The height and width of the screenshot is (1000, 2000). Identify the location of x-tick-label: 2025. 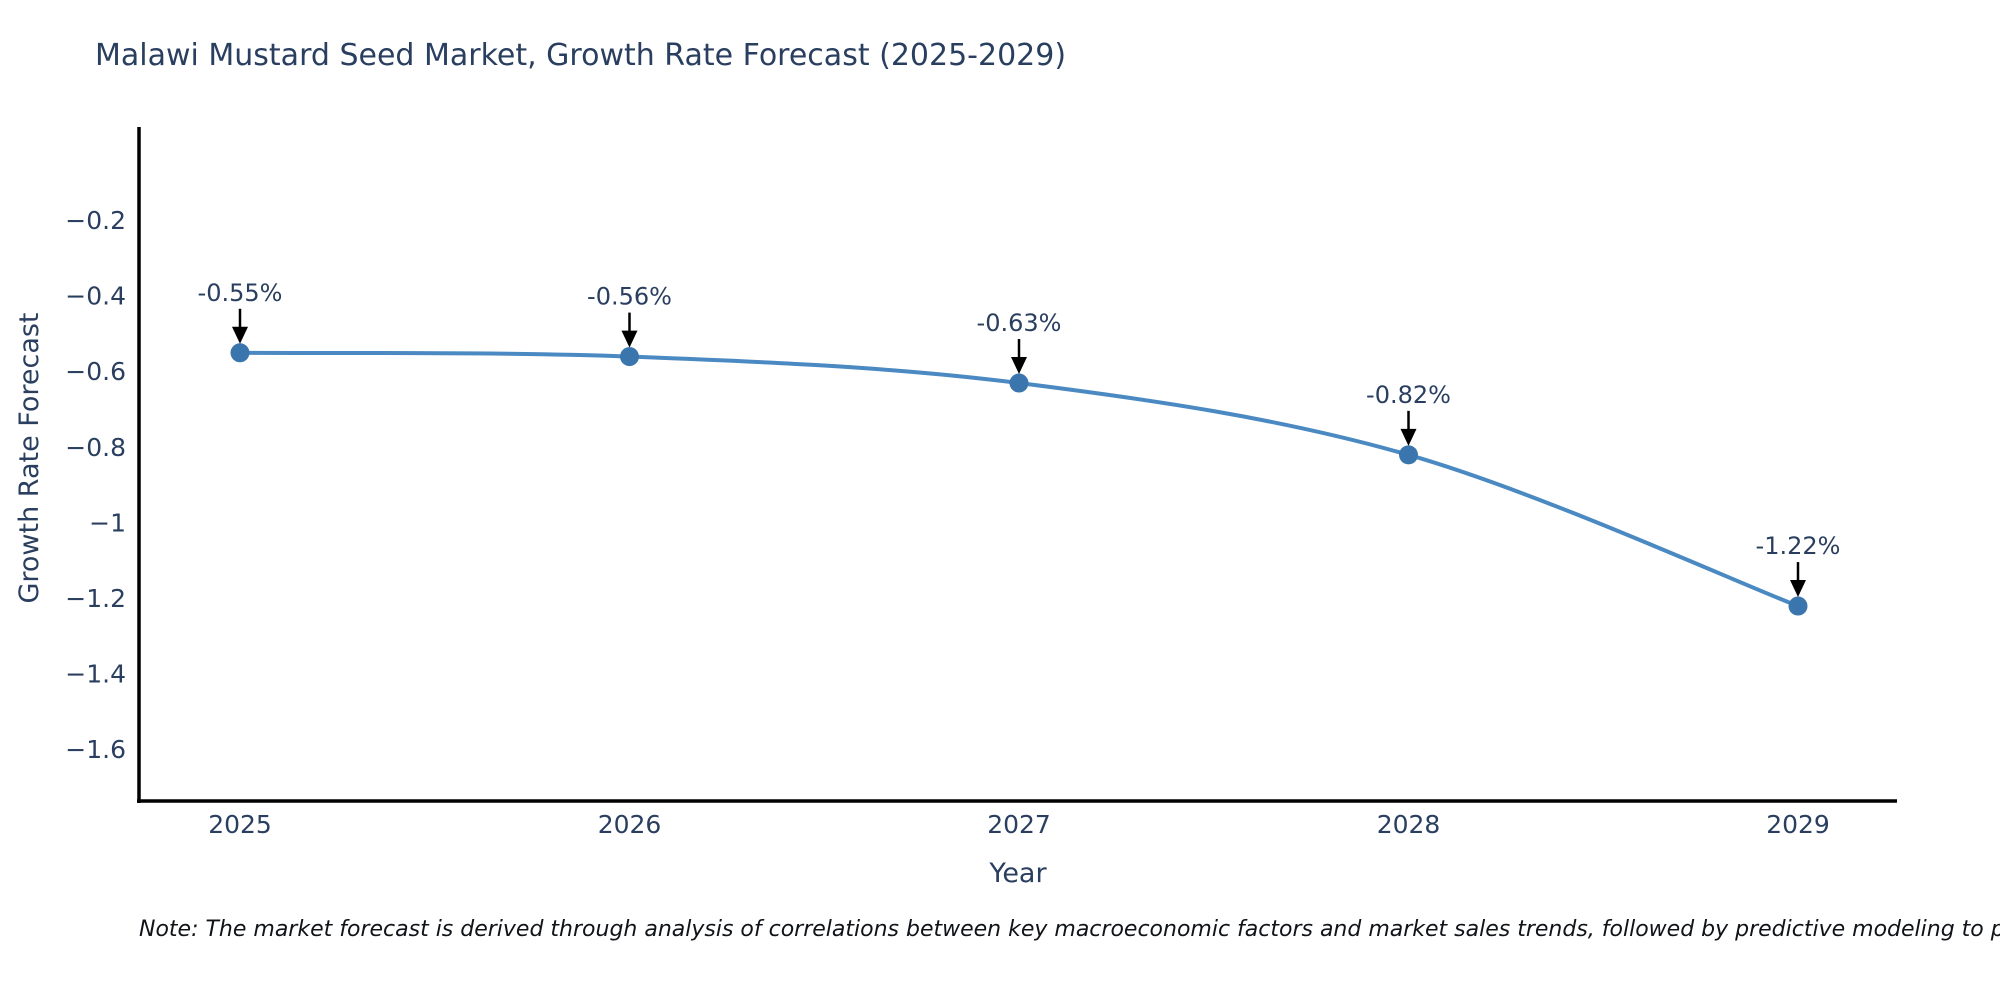
(240, 824).